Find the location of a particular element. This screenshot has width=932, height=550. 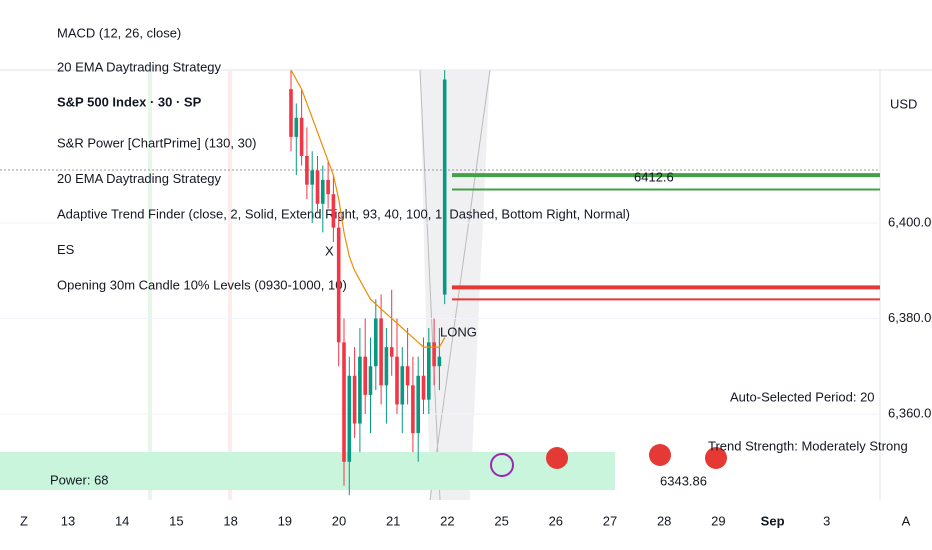

y-tick-label: 6,400.00 is located at coordinates (910, 221).